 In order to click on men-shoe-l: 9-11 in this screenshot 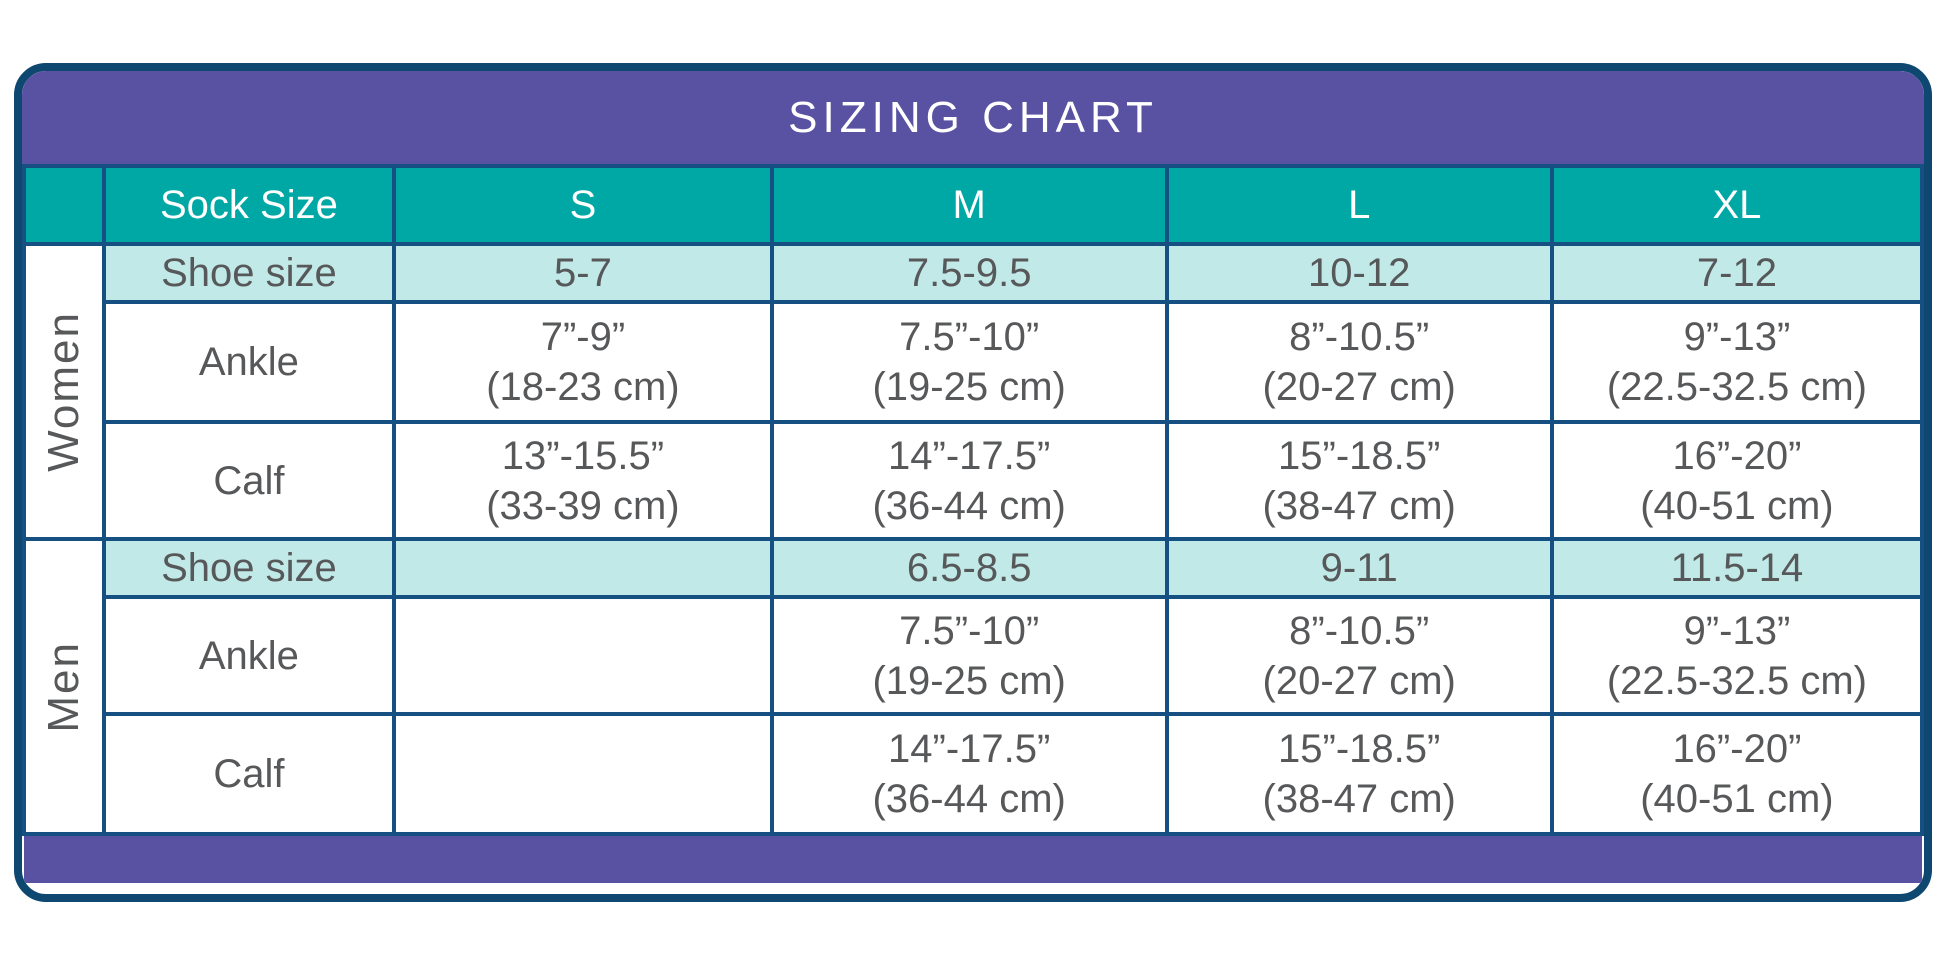, I will do `click(1359, 568)`.